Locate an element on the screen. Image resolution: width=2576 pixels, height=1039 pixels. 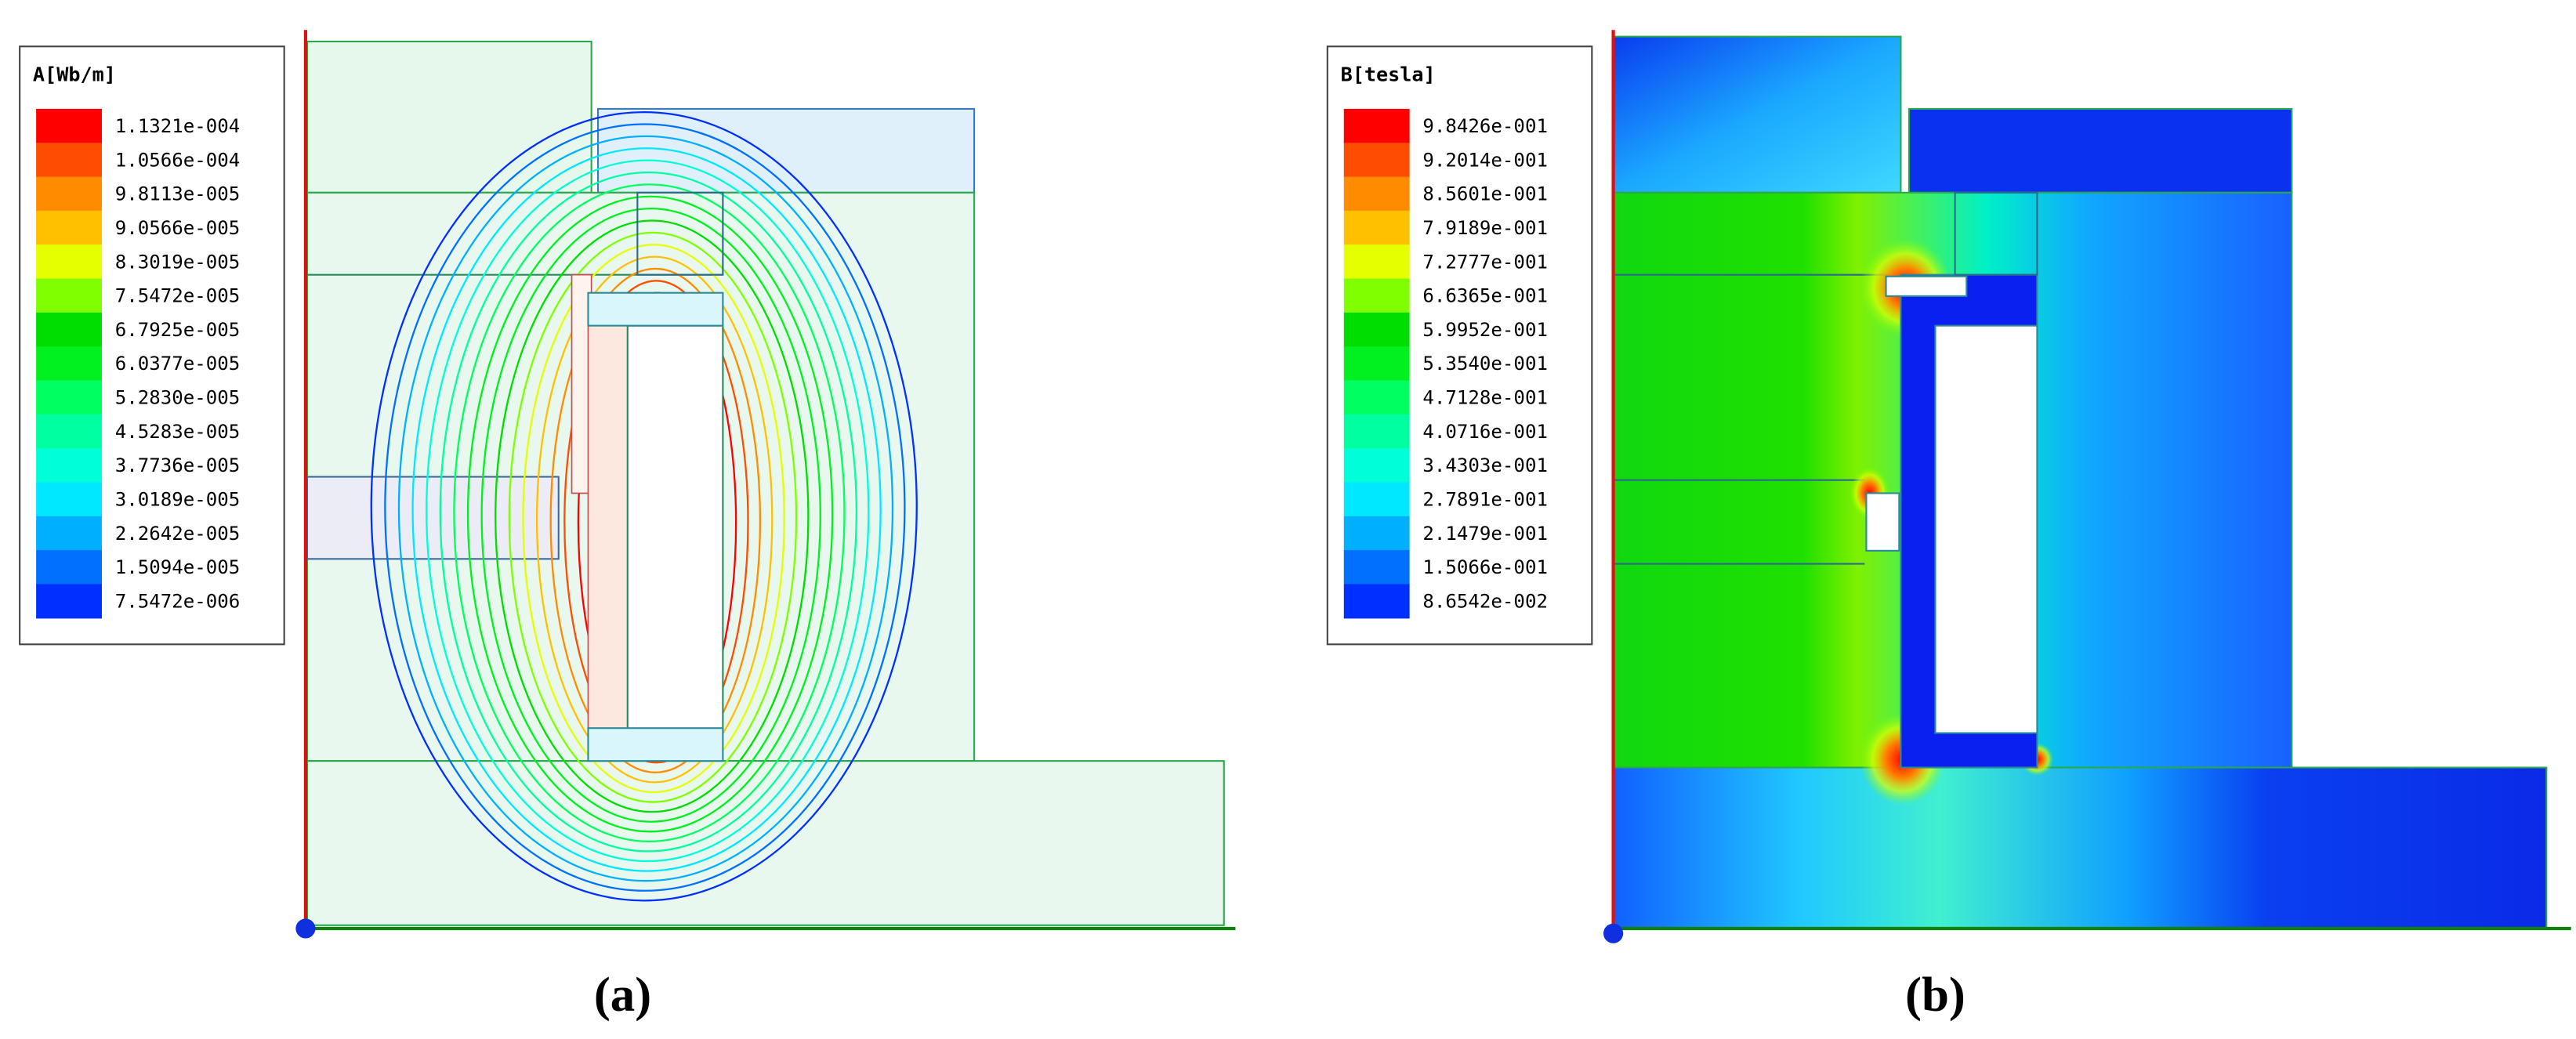
caption: (a) is located at coordinates (622, 994).